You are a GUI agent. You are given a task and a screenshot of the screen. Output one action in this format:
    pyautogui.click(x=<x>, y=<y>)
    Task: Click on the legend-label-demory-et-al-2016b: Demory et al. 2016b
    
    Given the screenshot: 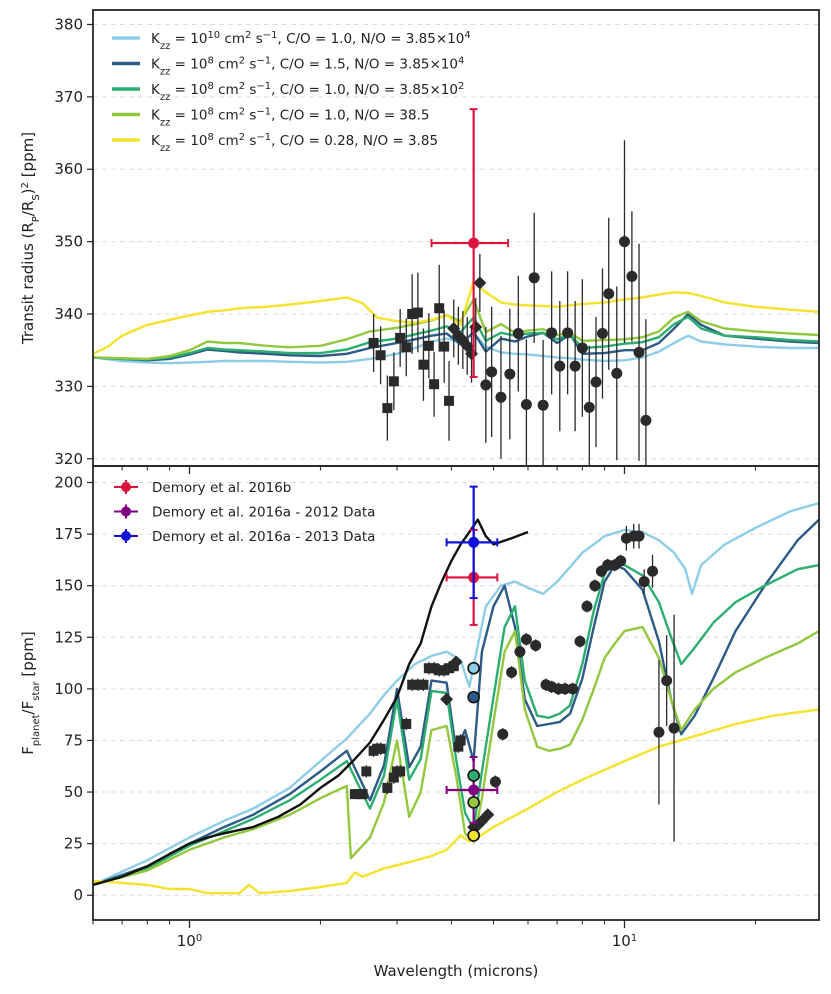 What is the action you would take?
    pyautogui.click(x=221, y=488)
    